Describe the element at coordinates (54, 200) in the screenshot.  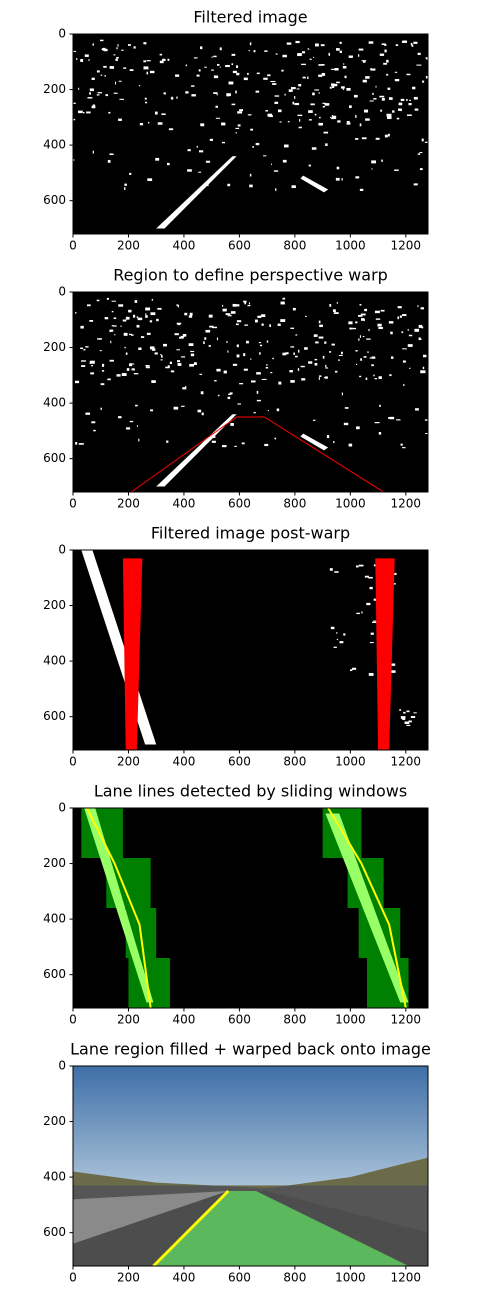
I see `y-tick-label: 600` at that location.